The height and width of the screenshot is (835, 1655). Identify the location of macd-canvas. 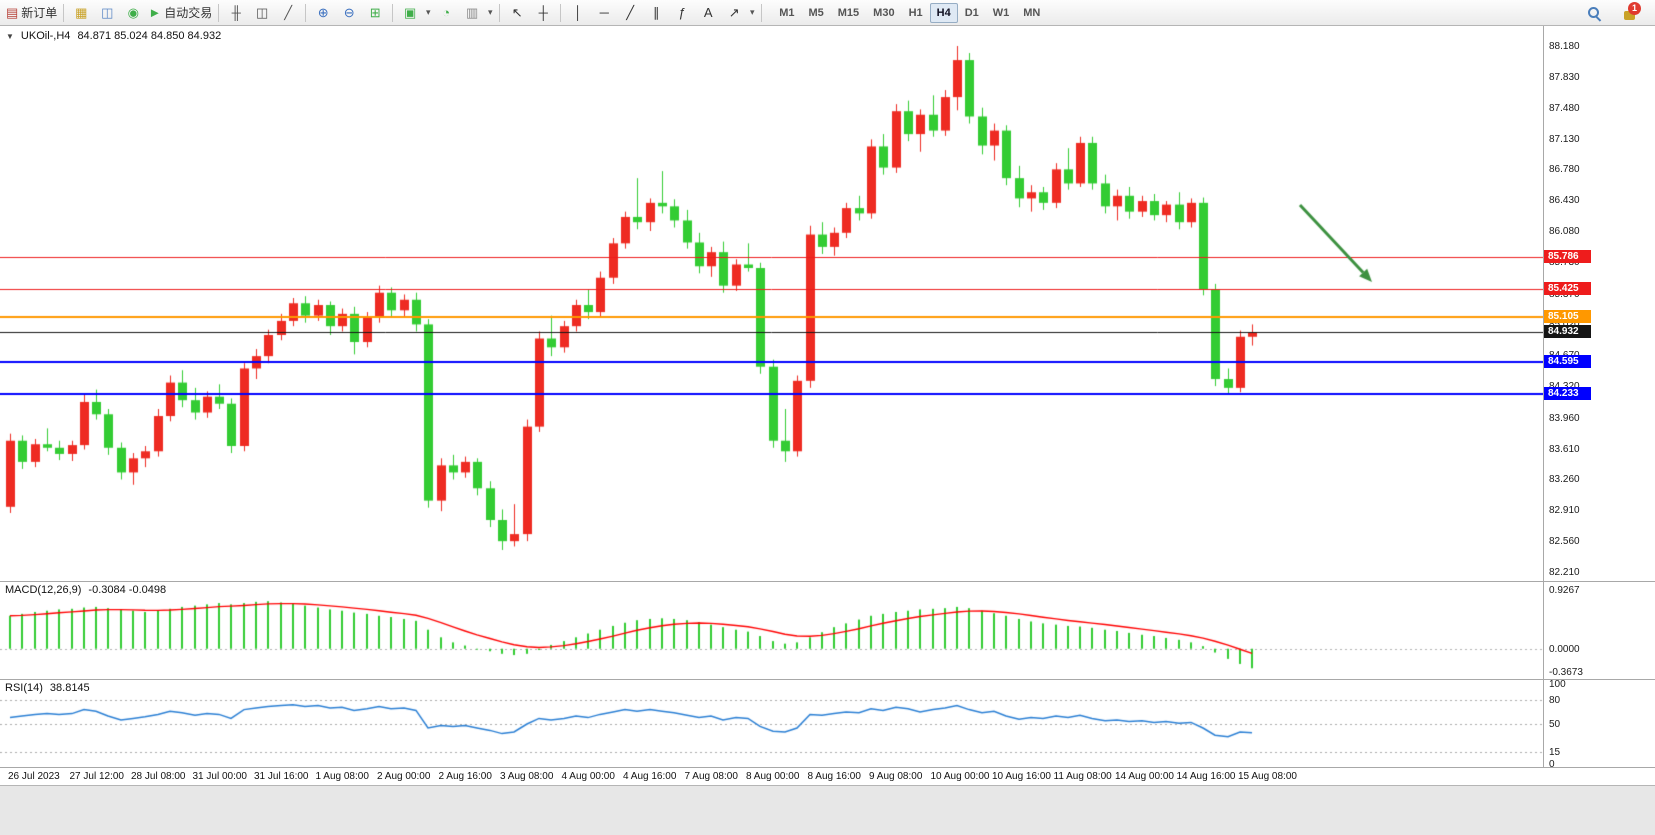
(771, 630).